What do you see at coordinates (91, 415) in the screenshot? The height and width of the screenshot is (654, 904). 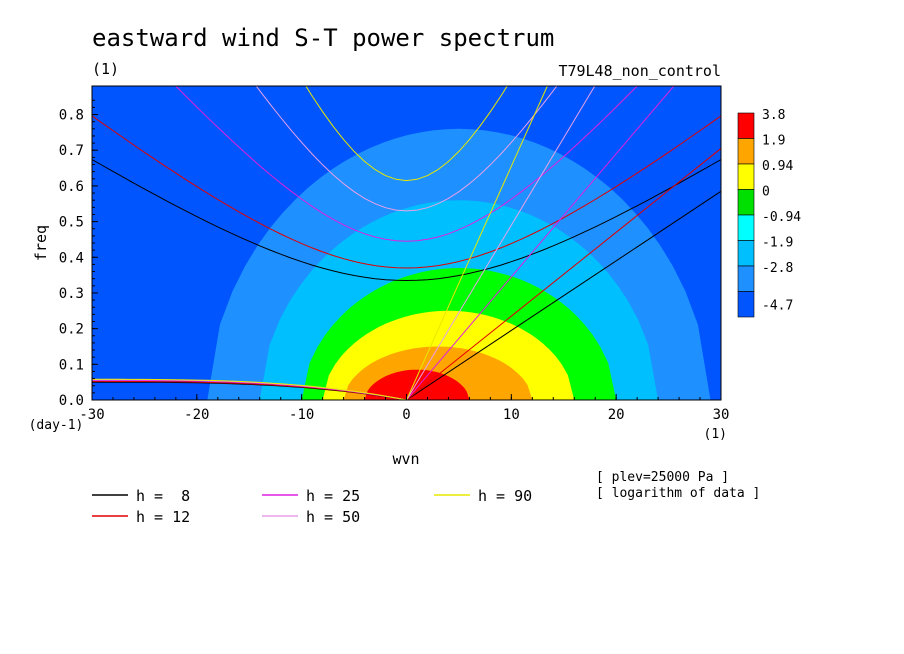 I see `x-tick-label: -30` at bounding box center [91, 415].